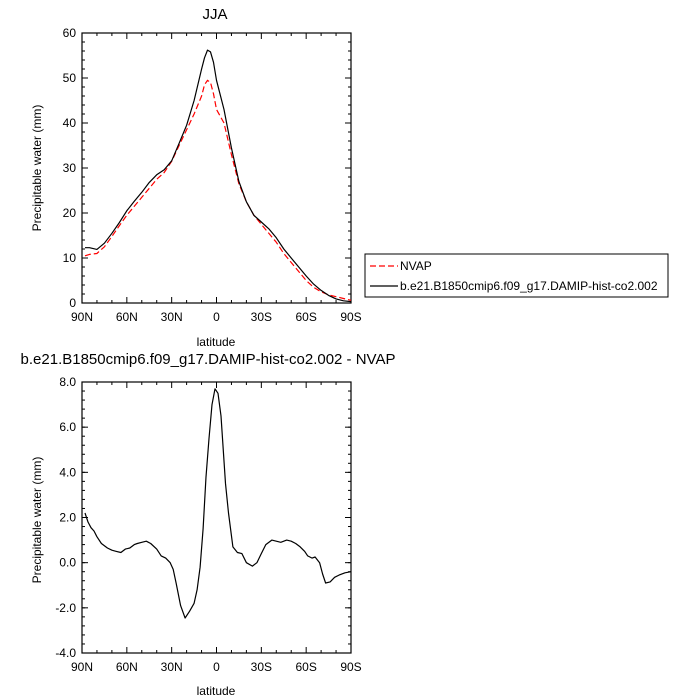 This screenshot has height=700, width=700. I want to click on bottom-x-tick-label: 90S, so click(350, 667).